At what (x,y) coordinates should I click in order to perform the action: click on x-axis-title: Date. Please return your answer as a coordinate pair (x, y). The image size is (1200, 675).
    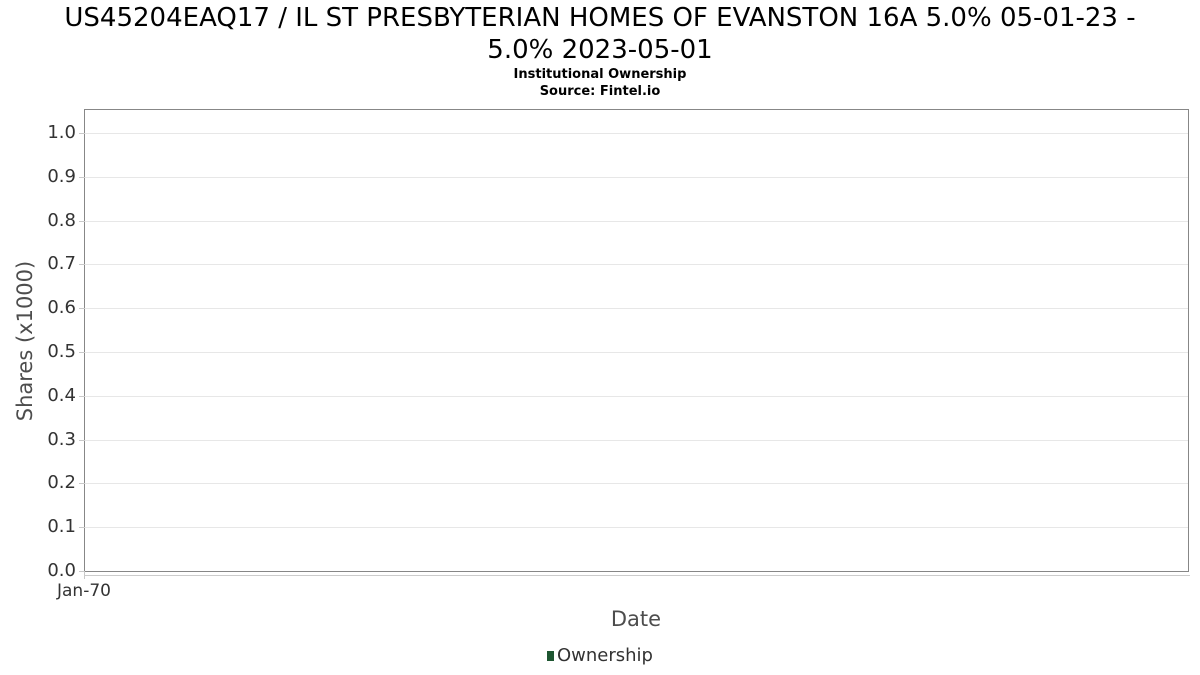
    Looking at the image, I should click on (636, 619).